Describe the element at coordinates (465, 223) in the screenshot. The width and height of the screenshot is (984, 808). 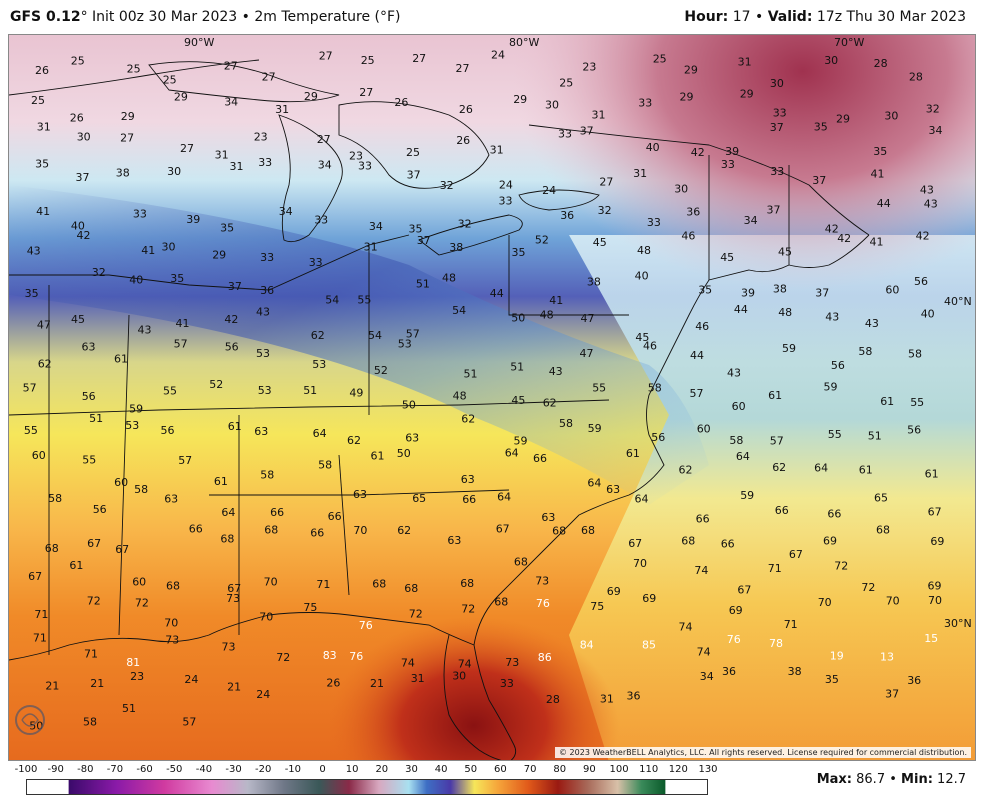
I see `station-temperature: 32` at that location.